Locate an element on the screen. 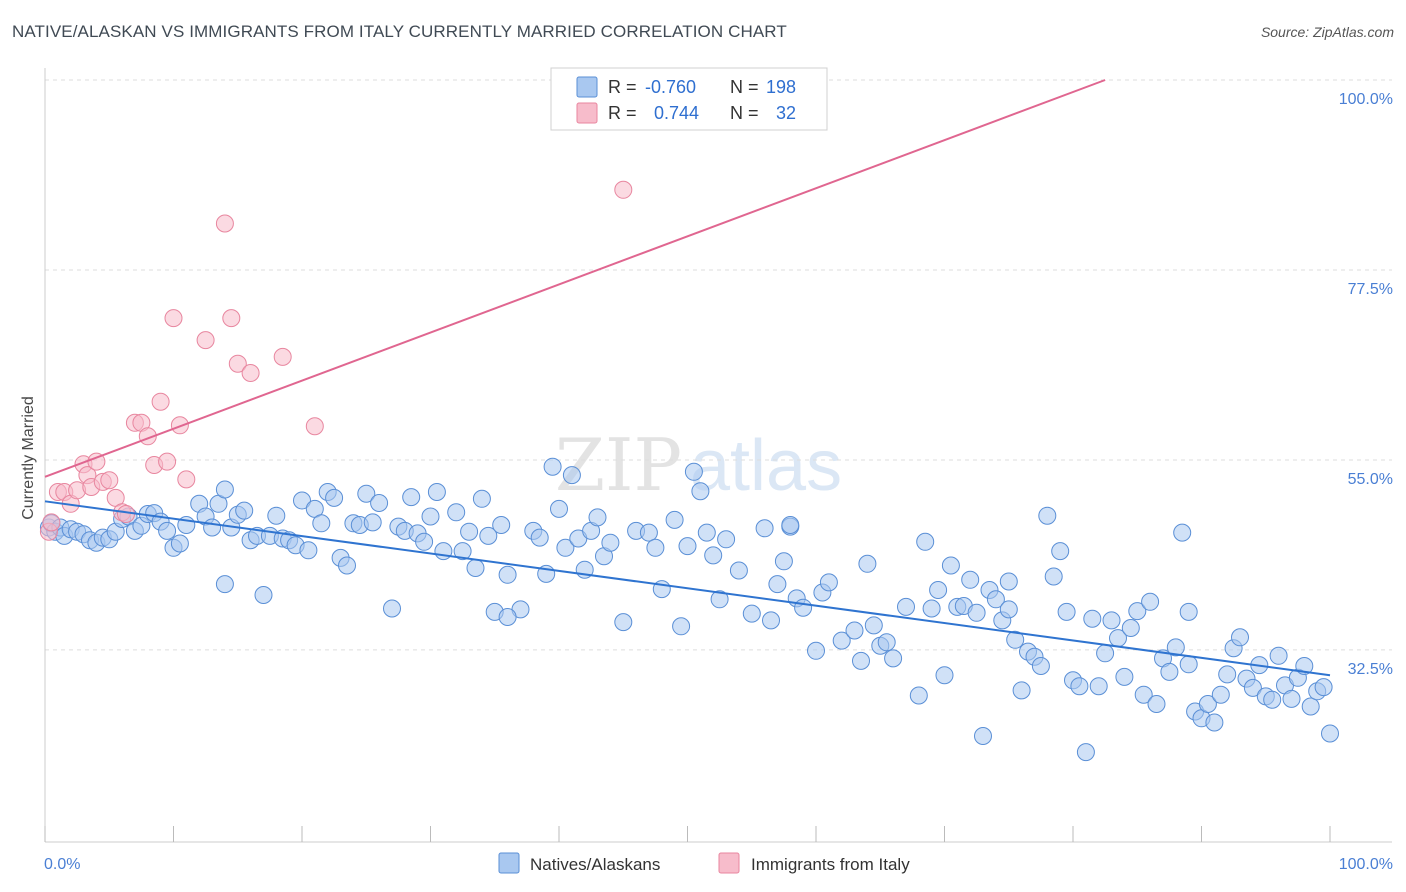  legend-blue-swatch is located at coordinates (587, 87).